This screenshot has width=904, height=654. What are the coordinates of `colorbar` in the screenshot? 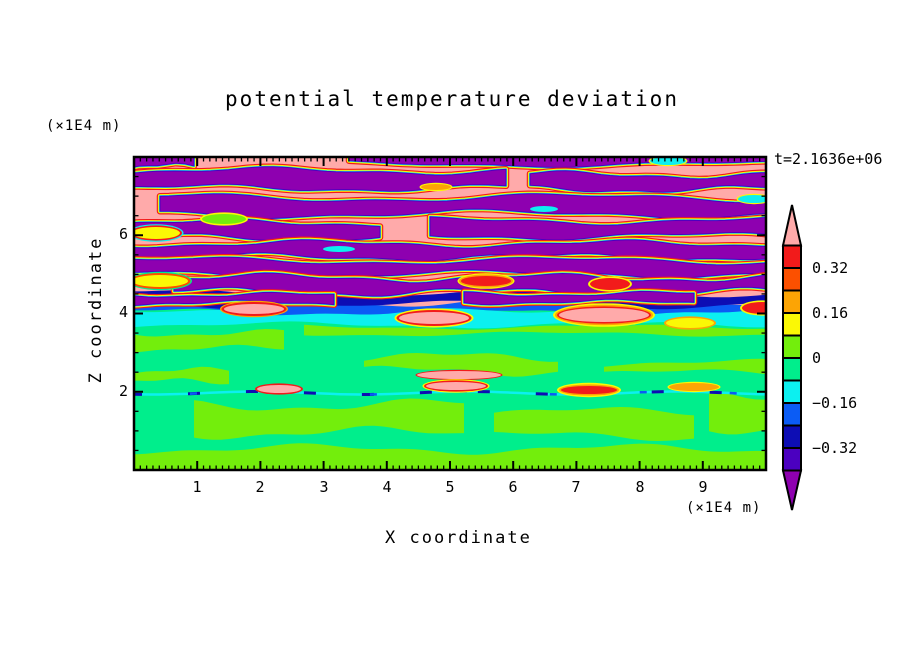 It's located at (792, 357).